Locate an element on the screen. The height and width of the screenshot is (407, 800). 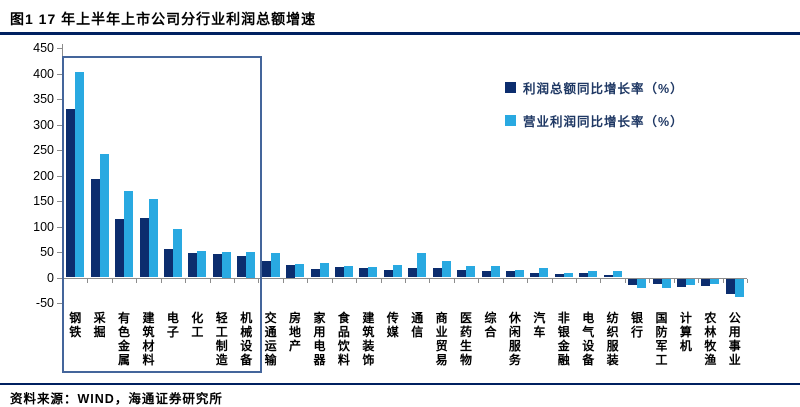
bar-profit-total-纺织服装 is located at coordinates (608, 276).